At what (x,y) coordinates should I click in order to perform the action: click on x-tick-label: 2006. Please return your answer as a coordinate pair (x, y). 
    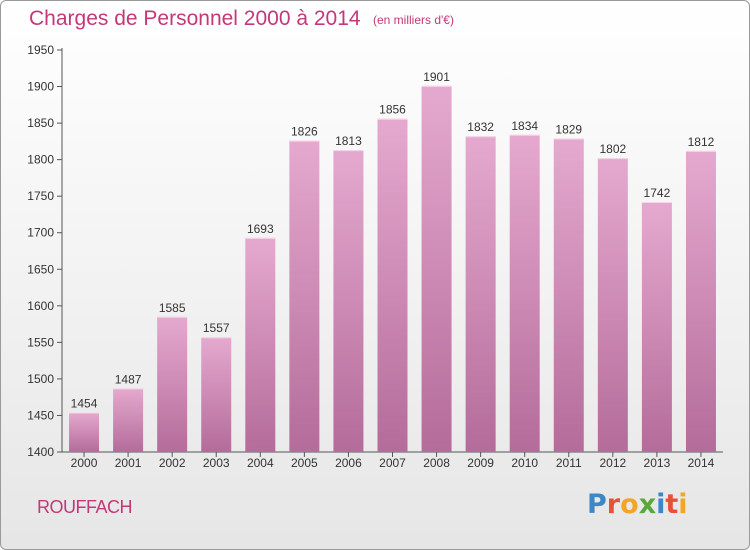
    Looking at the image, I should click on (348, 463).